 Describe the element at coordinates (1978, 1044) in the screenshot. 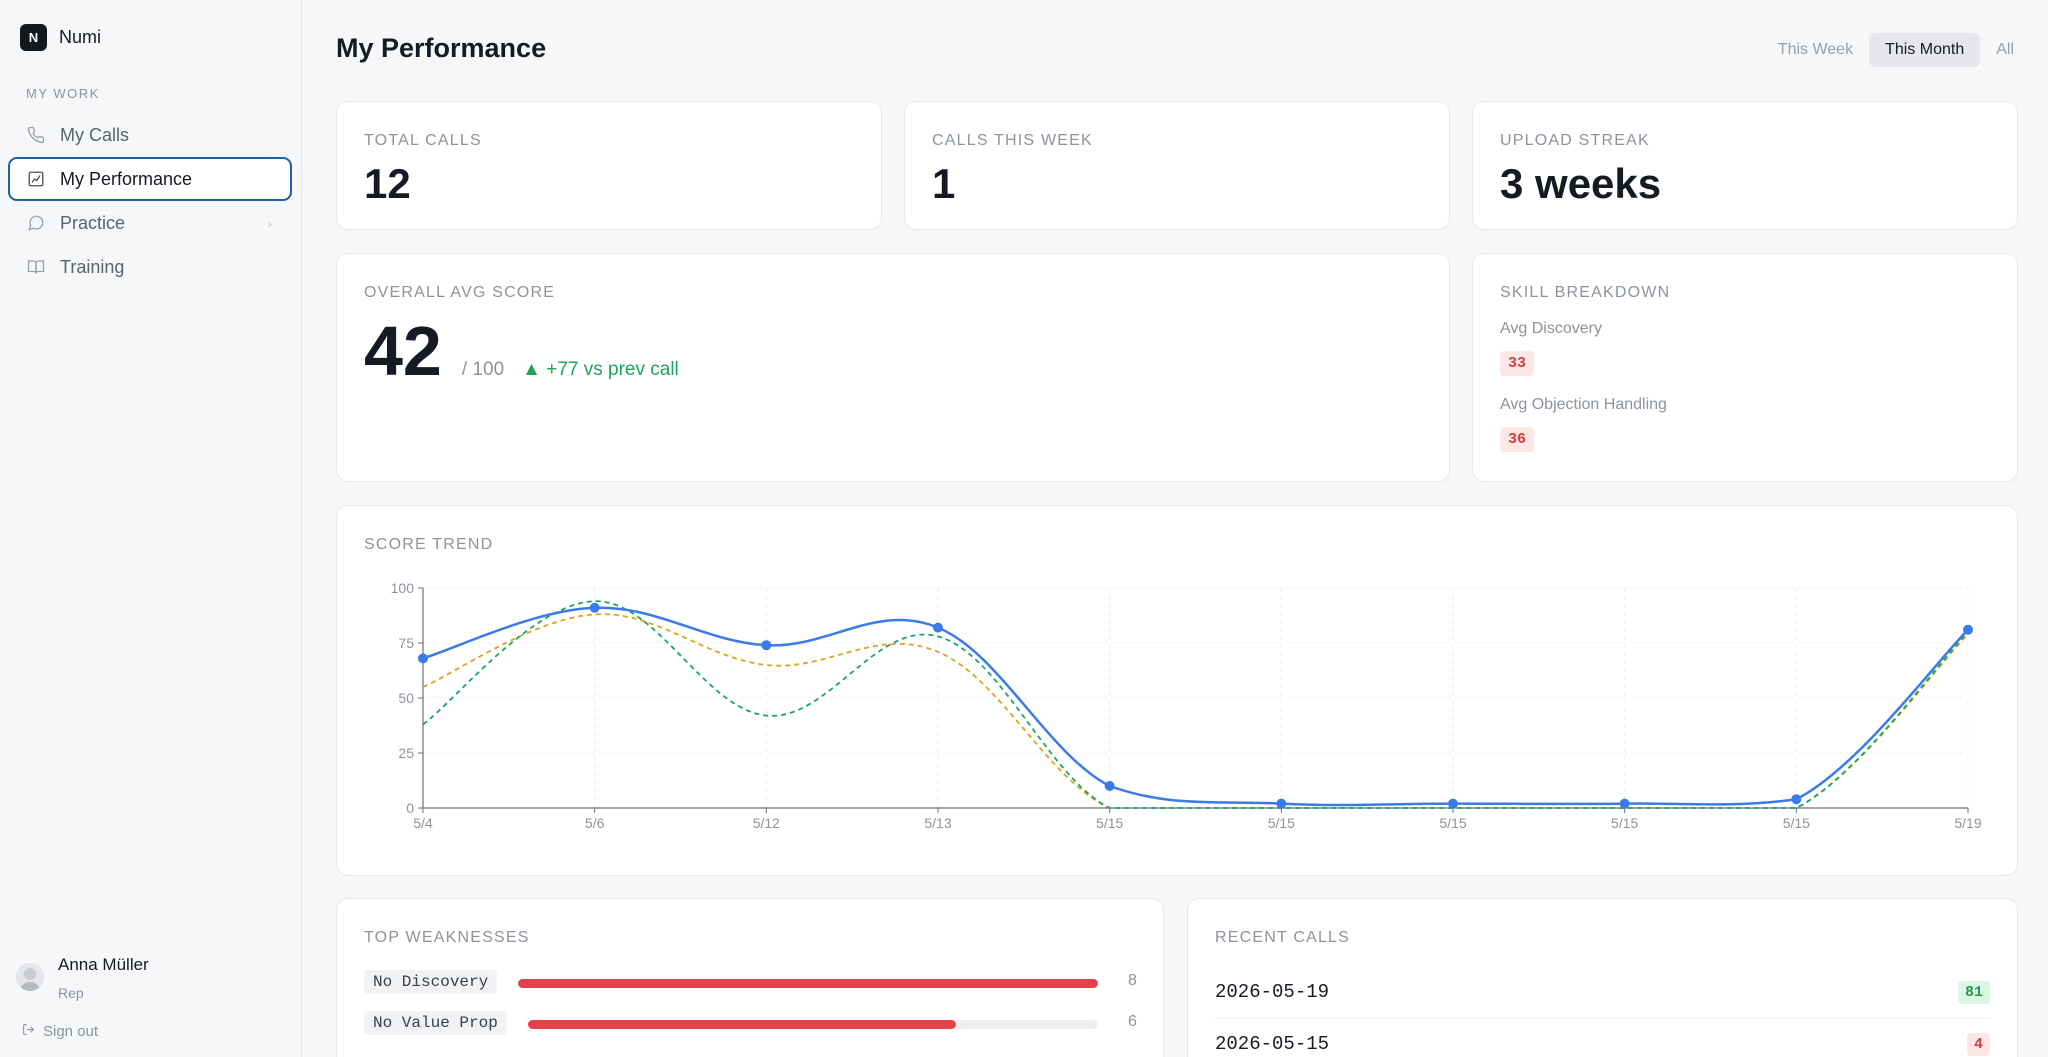

I see `recent-call-score: 4` at that location.